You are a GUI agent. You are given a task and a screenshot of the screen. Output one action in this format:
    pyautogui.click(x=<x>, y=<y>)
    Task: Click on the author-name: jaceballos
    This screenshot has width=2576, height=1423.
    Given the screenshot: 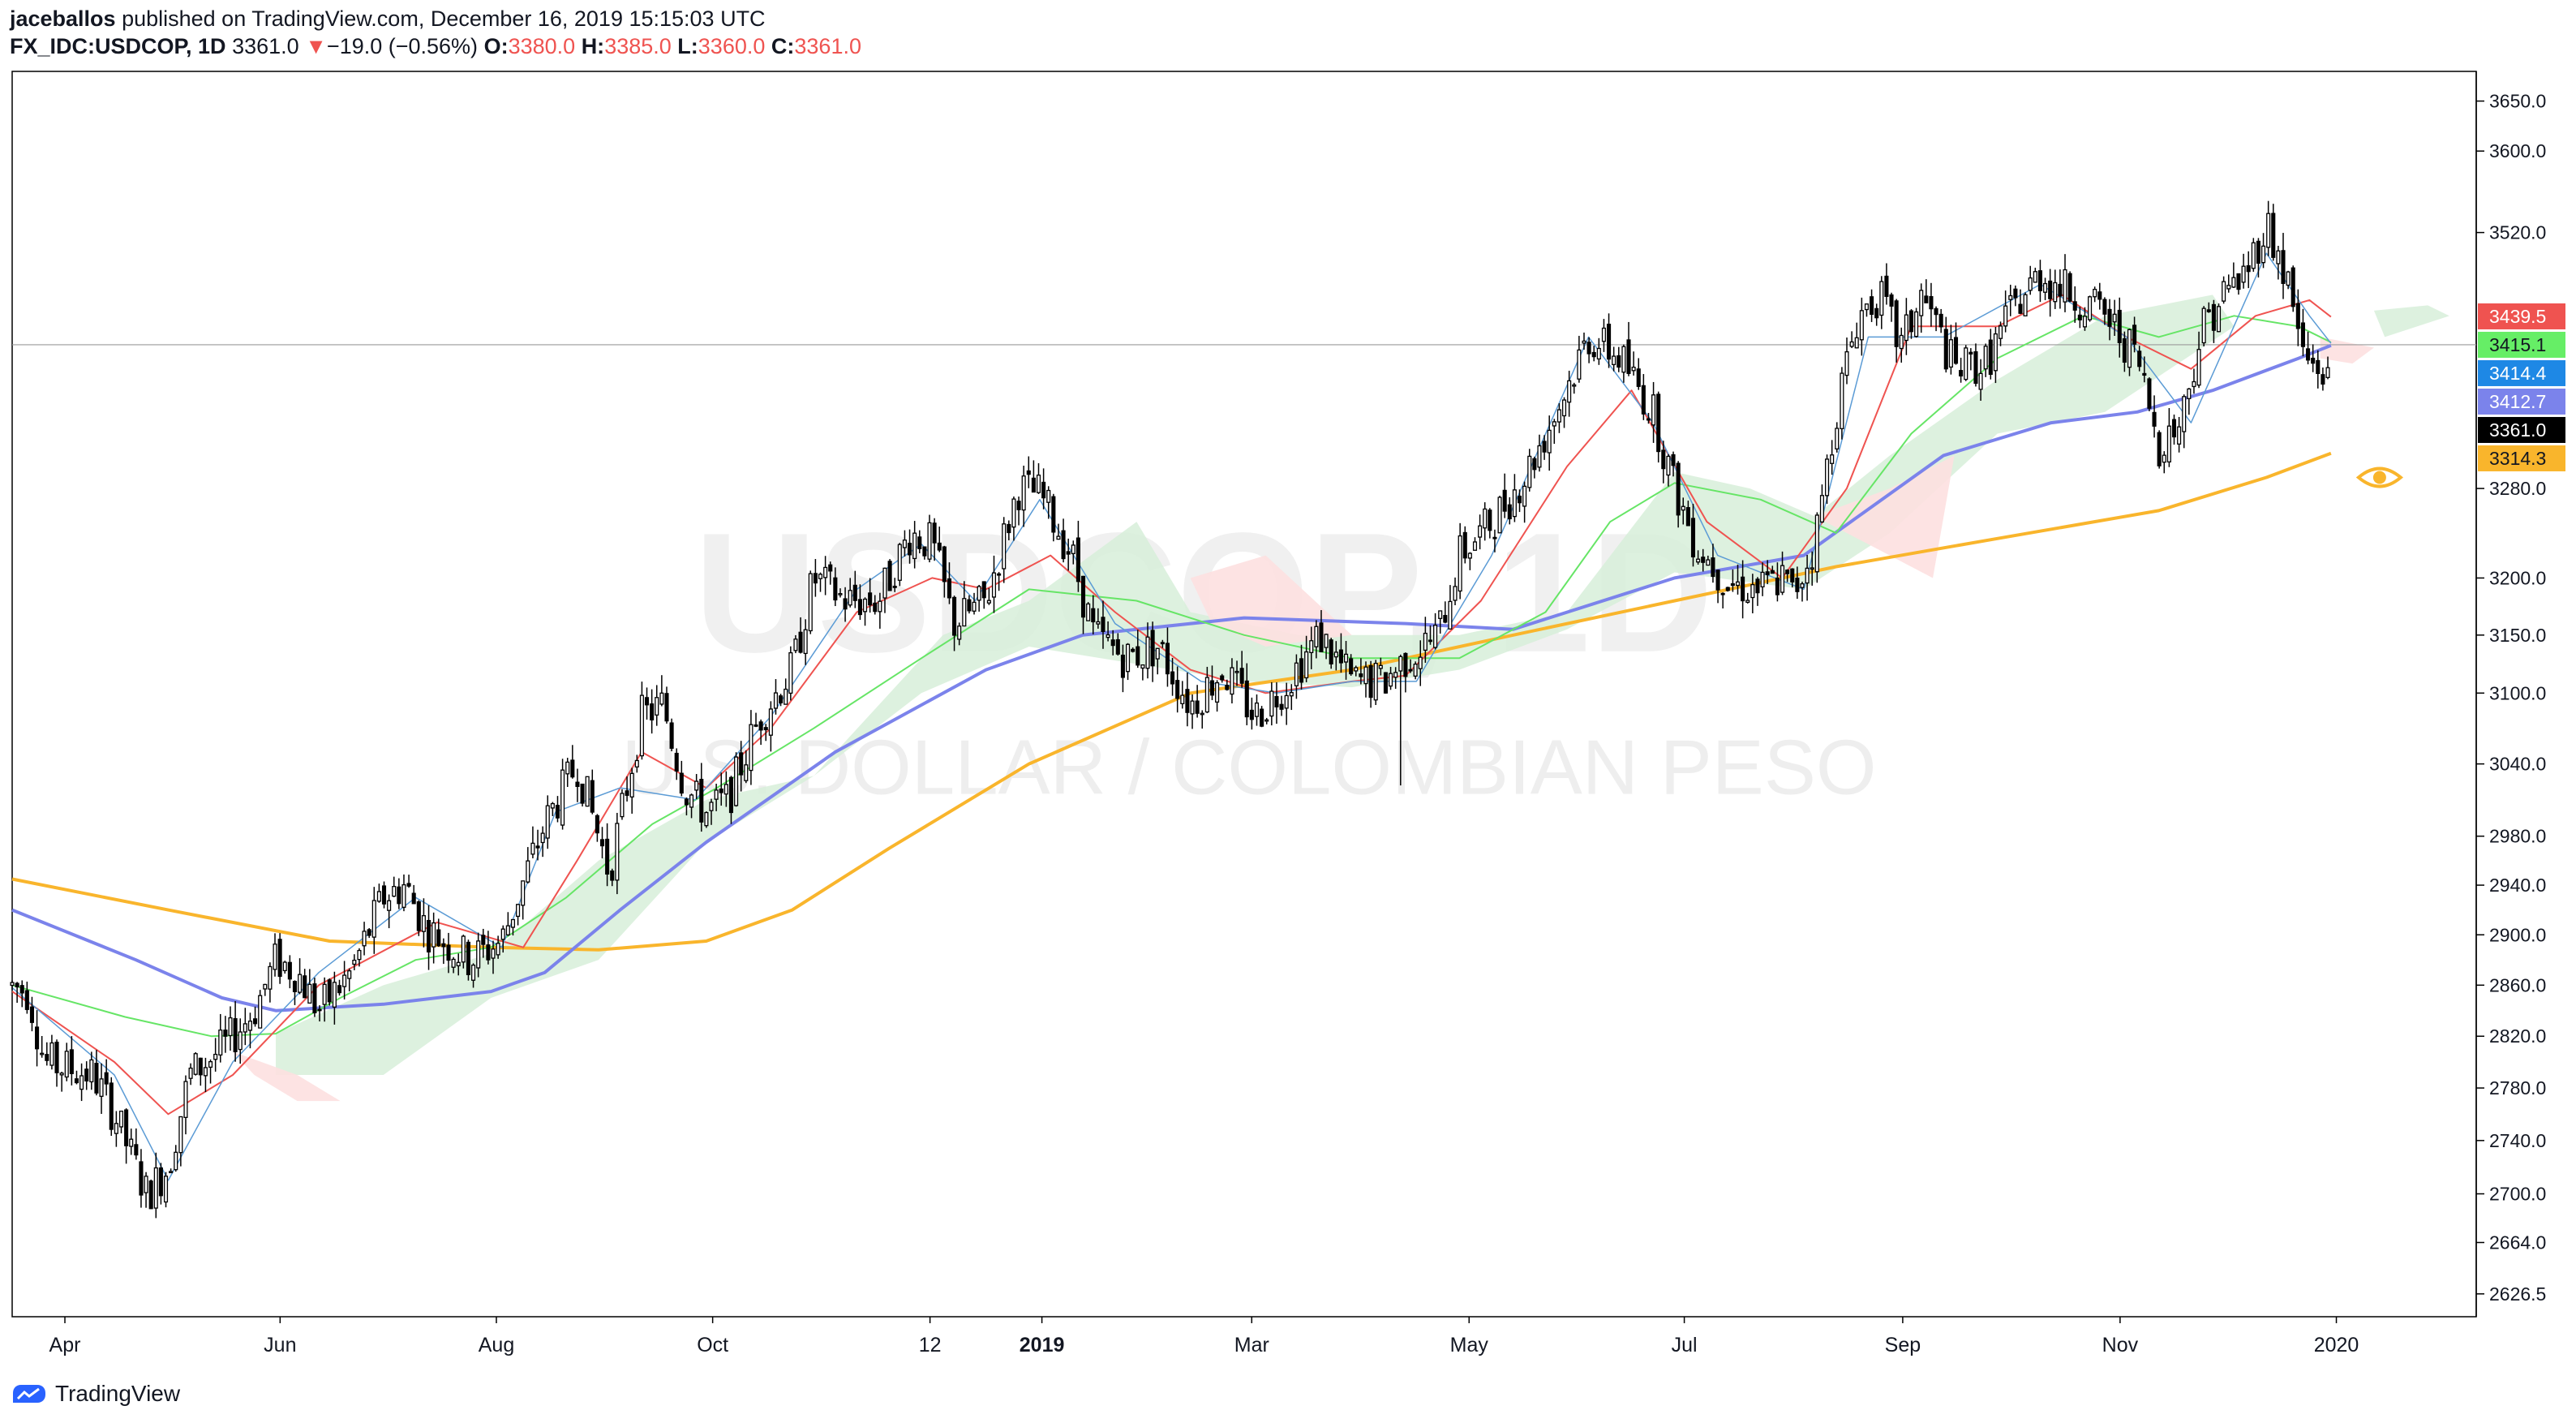 What is the action you would take?
    pyautogui.click(x=63, y=18)
    